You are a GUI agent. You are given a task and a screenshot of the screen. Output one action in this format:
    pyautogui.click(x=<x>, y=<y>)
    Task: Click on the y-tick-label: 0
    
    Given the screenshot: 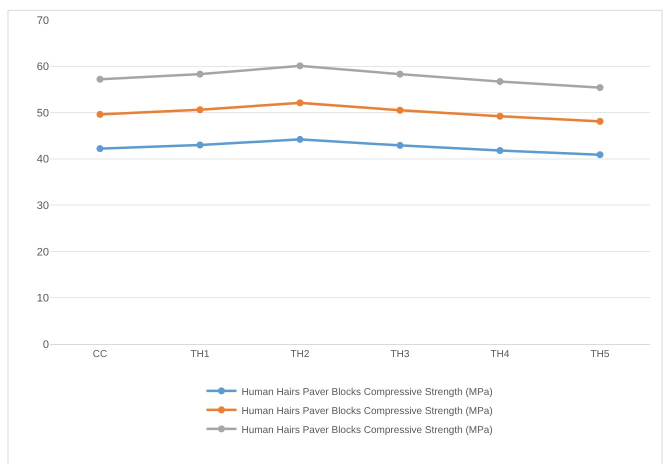 What is the action you would take?
    pyautogui.click(x=45, y=344)
    